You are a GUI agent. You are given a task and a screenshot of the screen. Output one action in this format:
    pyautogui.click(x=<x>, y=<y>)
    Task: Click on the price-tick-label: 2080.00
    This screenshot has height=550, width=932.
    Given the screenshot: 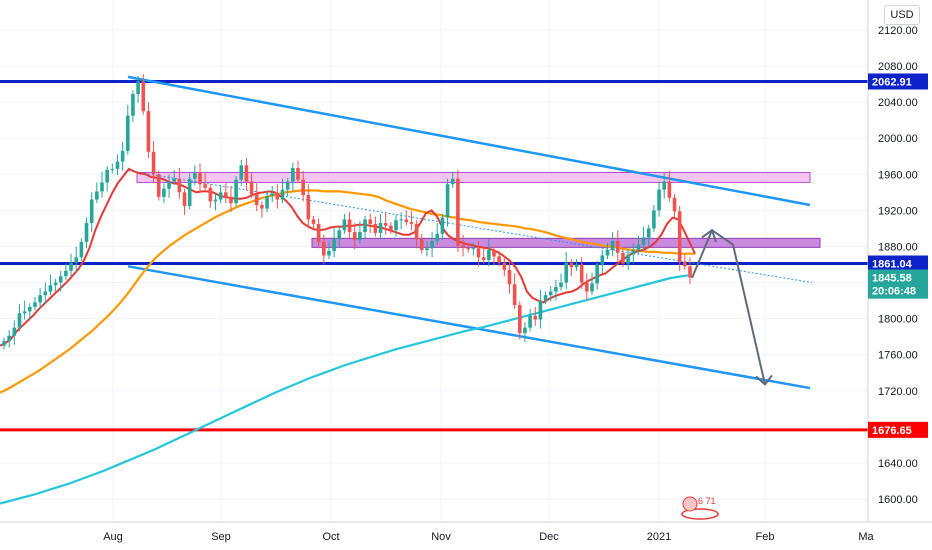 What is the action you would take?
    pyautogui.click(x=898, y=67)
    